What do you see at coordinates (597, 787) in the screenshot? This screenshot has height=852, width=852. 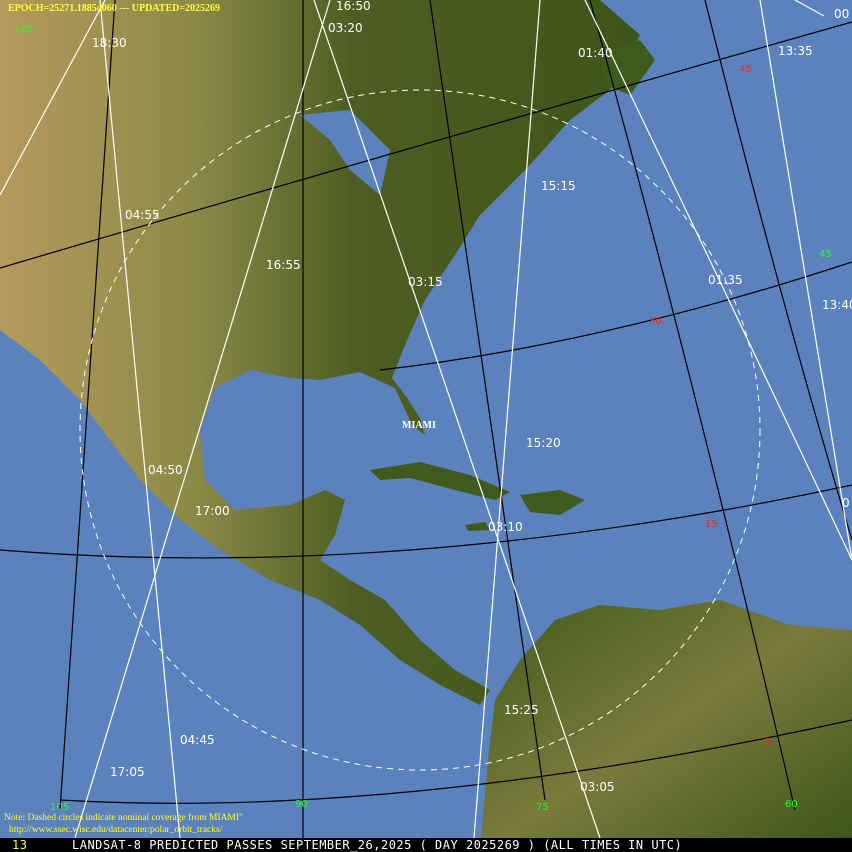 I see `pass-time-label: 03:05` at bounding box center [597, 787].